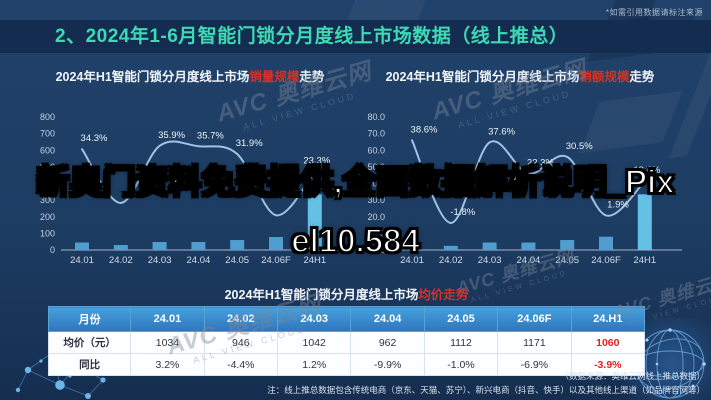  Describe the element at coordinates (618, 204) in the screenshot. I see `line-value-label: 1.9%` at that location.